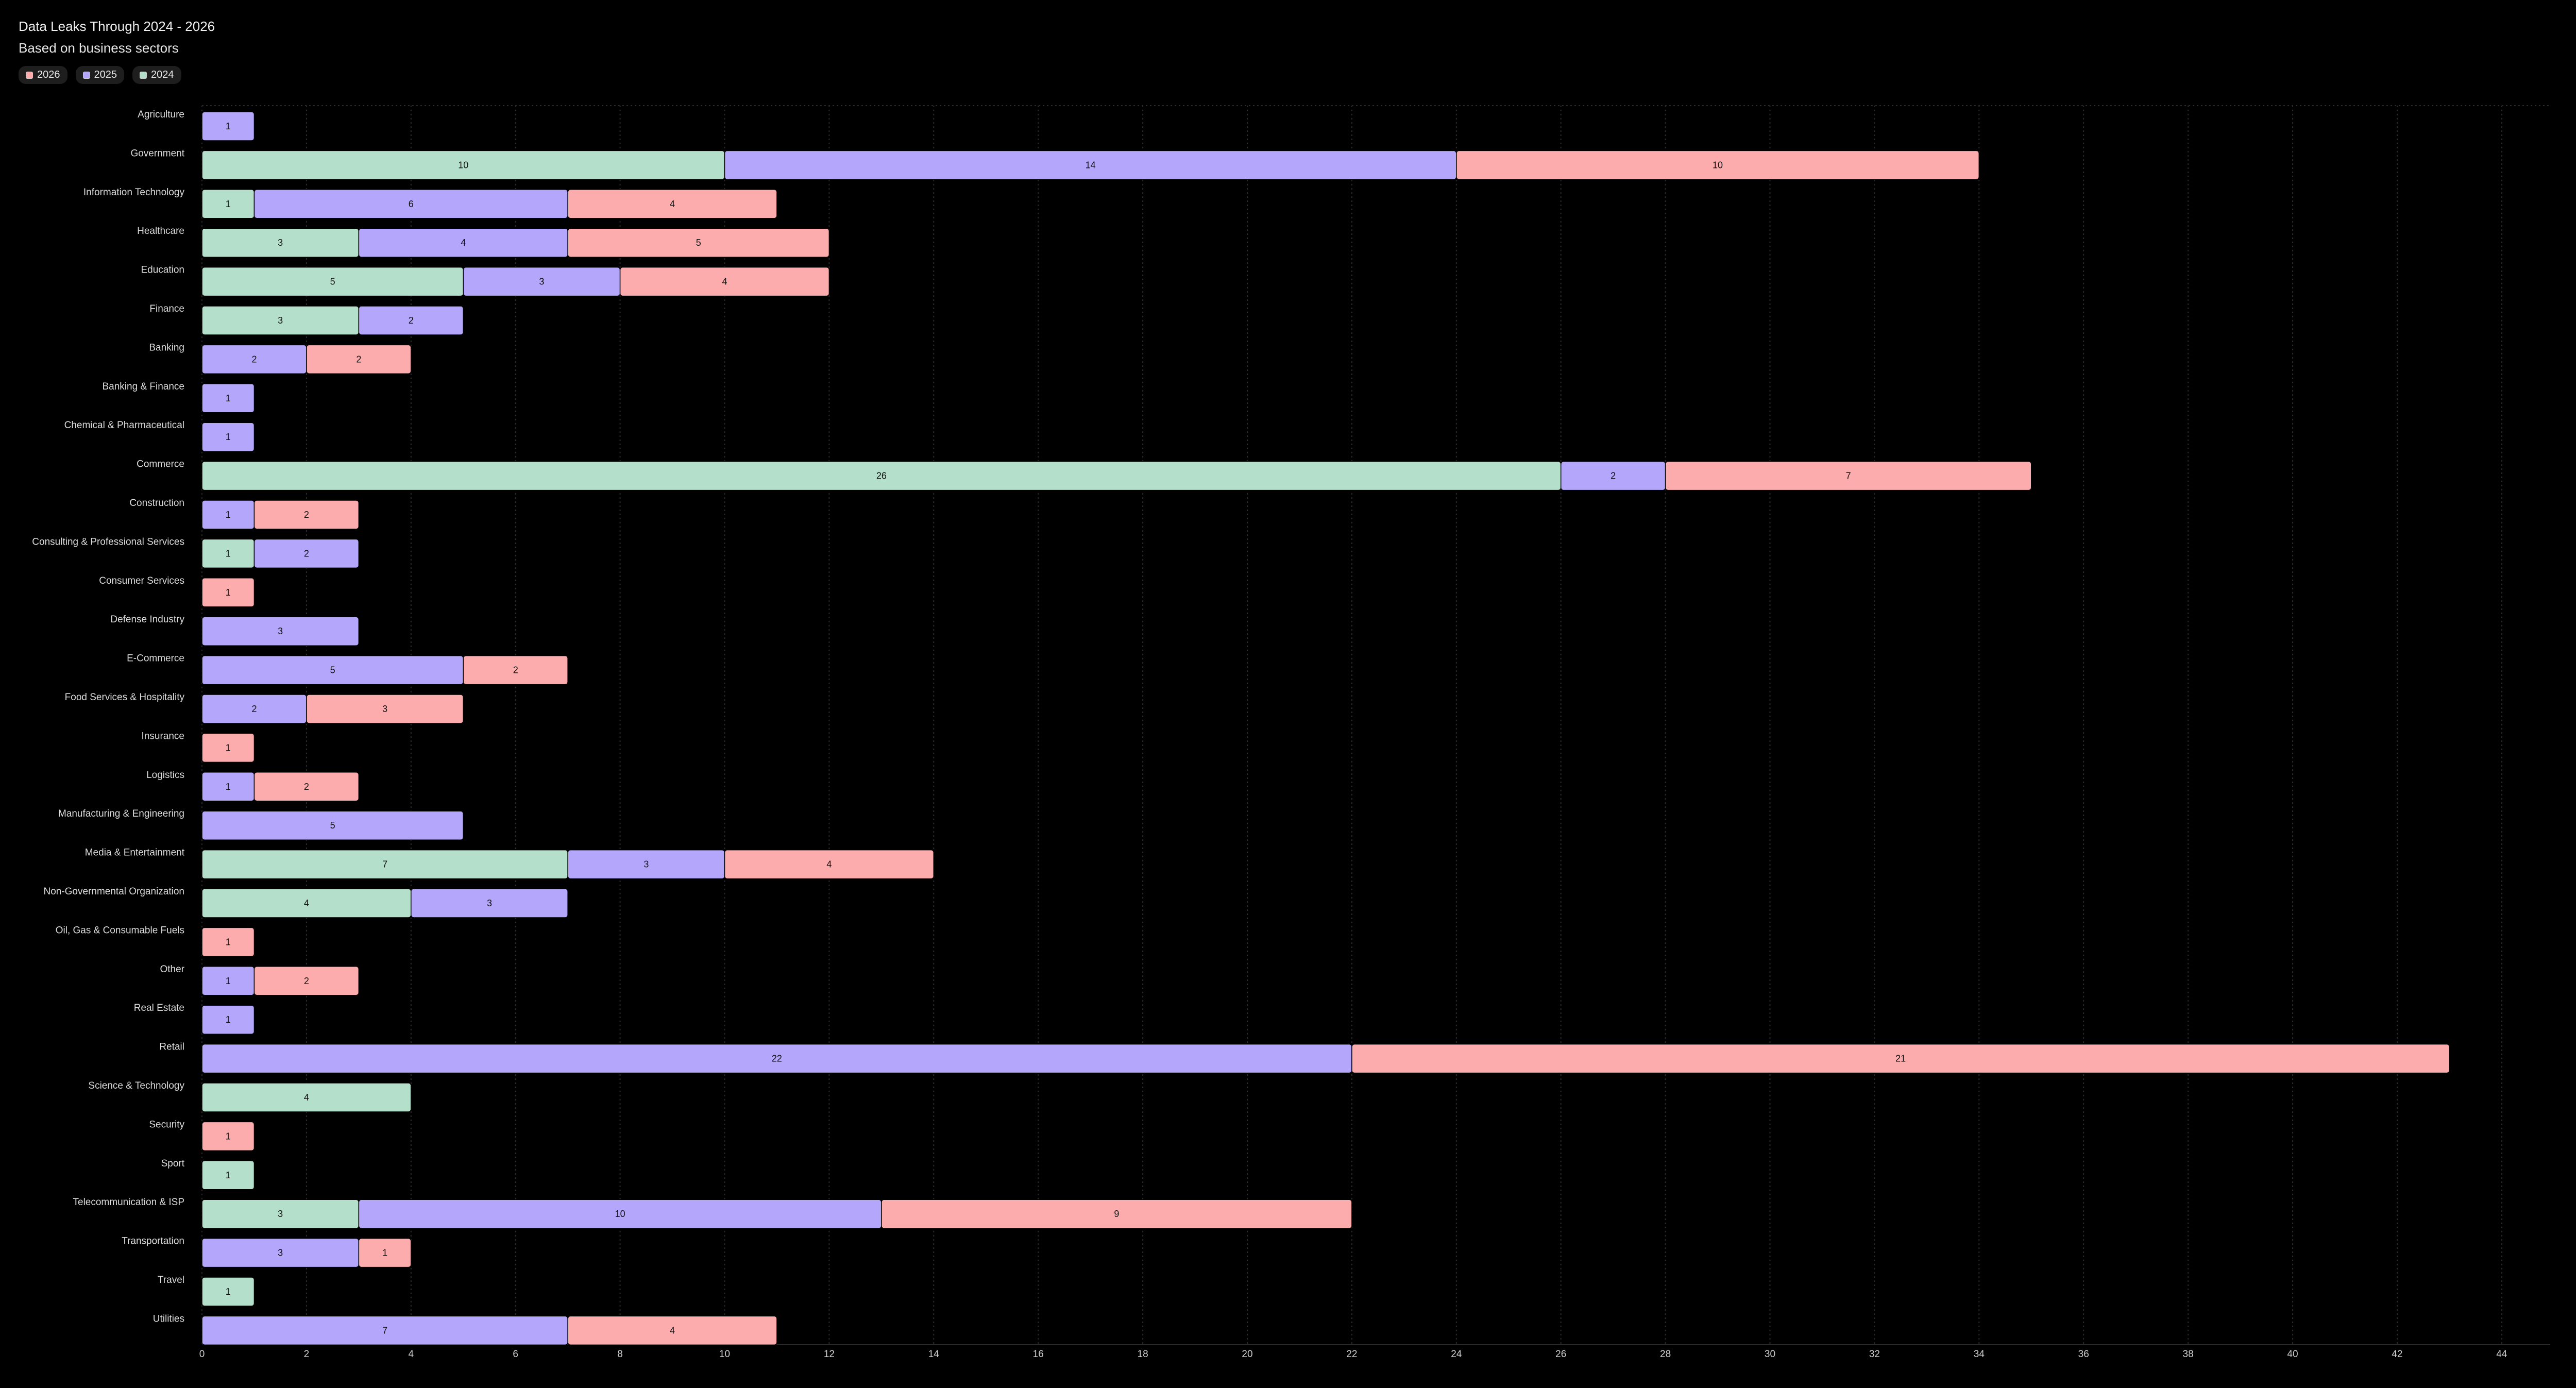  I want to click on category-label: Sport, so click(173, 1163).